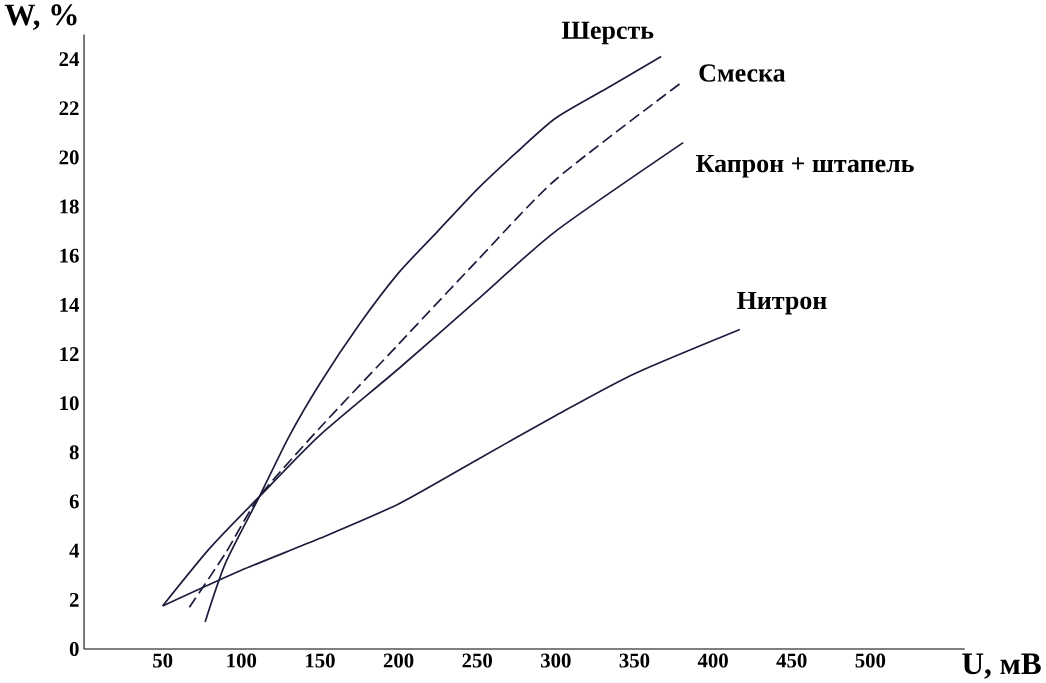 Image resolution: width=1046 pixels, height=683 pixels. Describe the element at coordinates (163, 660) in the screenshot. I see `x-tick-label: 50` at that location.